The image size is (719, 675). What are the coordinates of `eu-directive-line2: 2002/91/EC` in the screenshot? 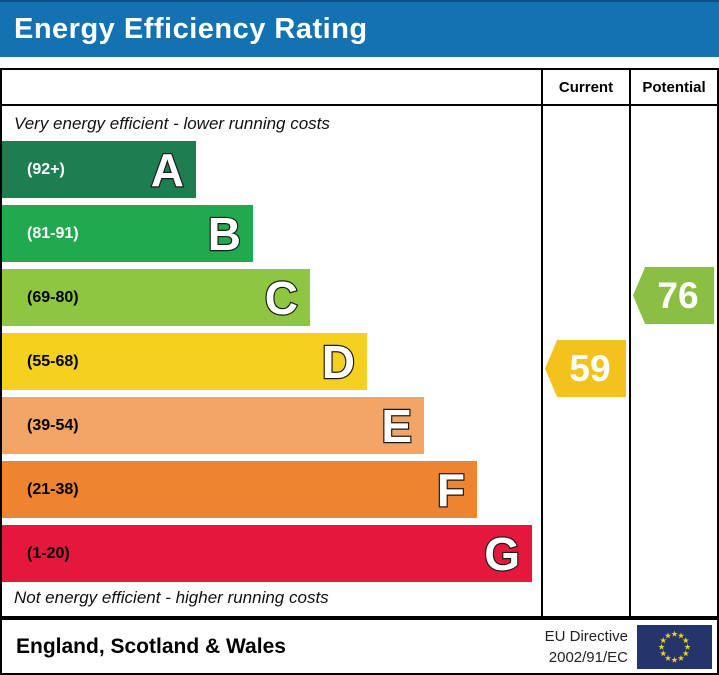 It's located at (588, 657).